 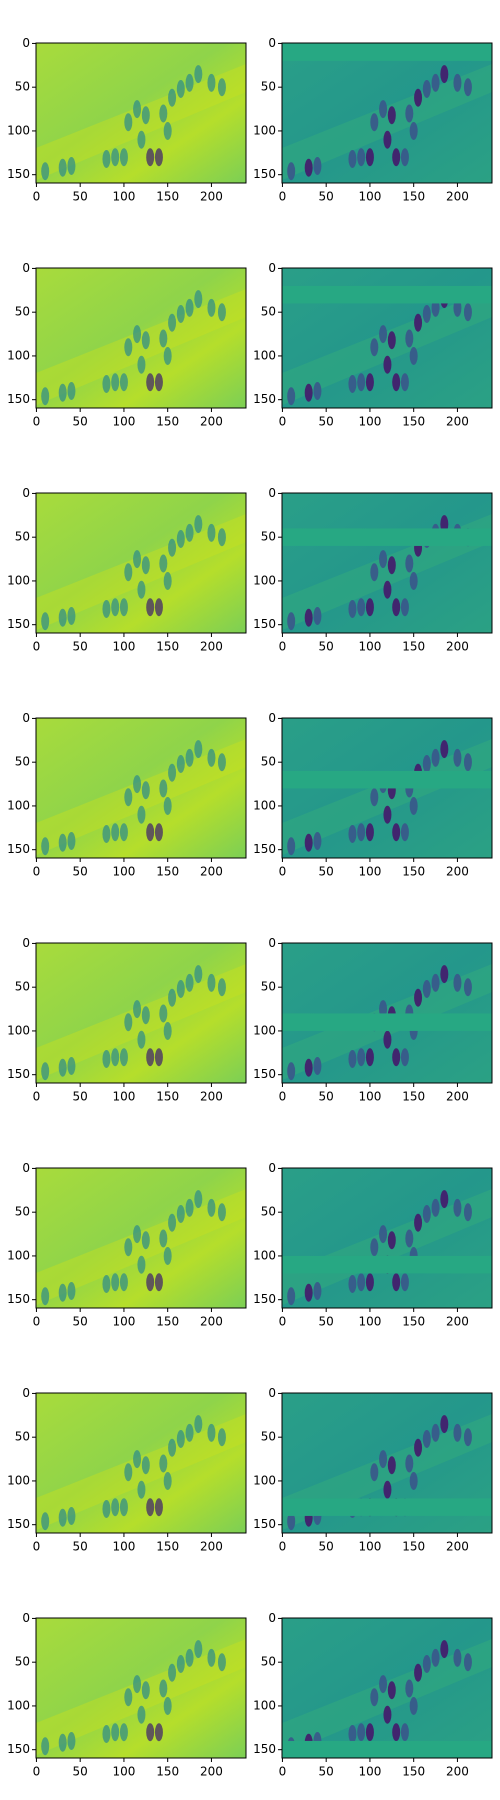 What do you see at coordinates (373, 1695) in the screenshot?
I see `subplot: 0 50 100 150 200 0 50 100 150` at bounding box center [373, 1695].